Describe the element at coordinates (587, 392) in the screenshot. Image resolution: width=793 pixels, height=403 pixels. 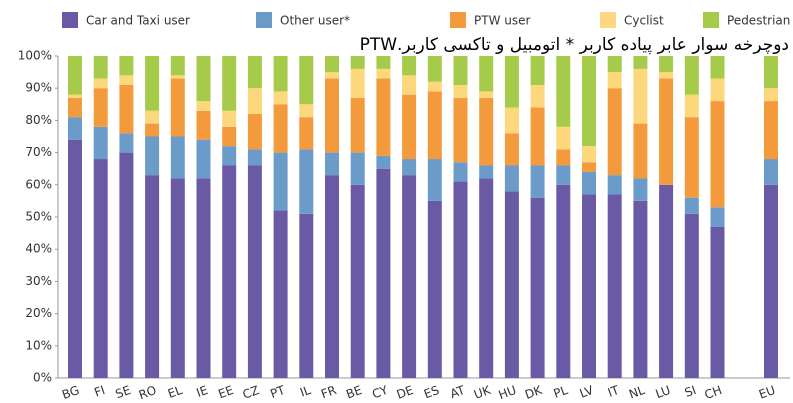
I see `x-tick-label: LV` at that location.